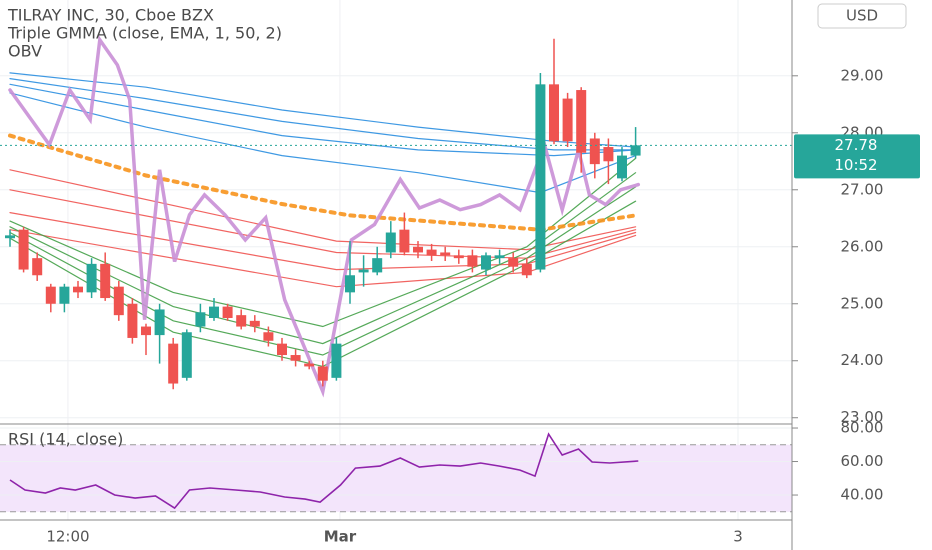  I want to click on rsi-band, so click(396, 478).